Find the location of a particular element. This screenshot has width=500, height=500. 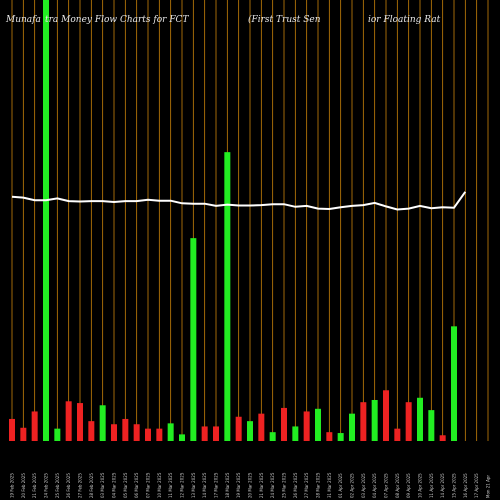

x-tick-label: 15 Apr 2025 is located at coordinates (454, 485).